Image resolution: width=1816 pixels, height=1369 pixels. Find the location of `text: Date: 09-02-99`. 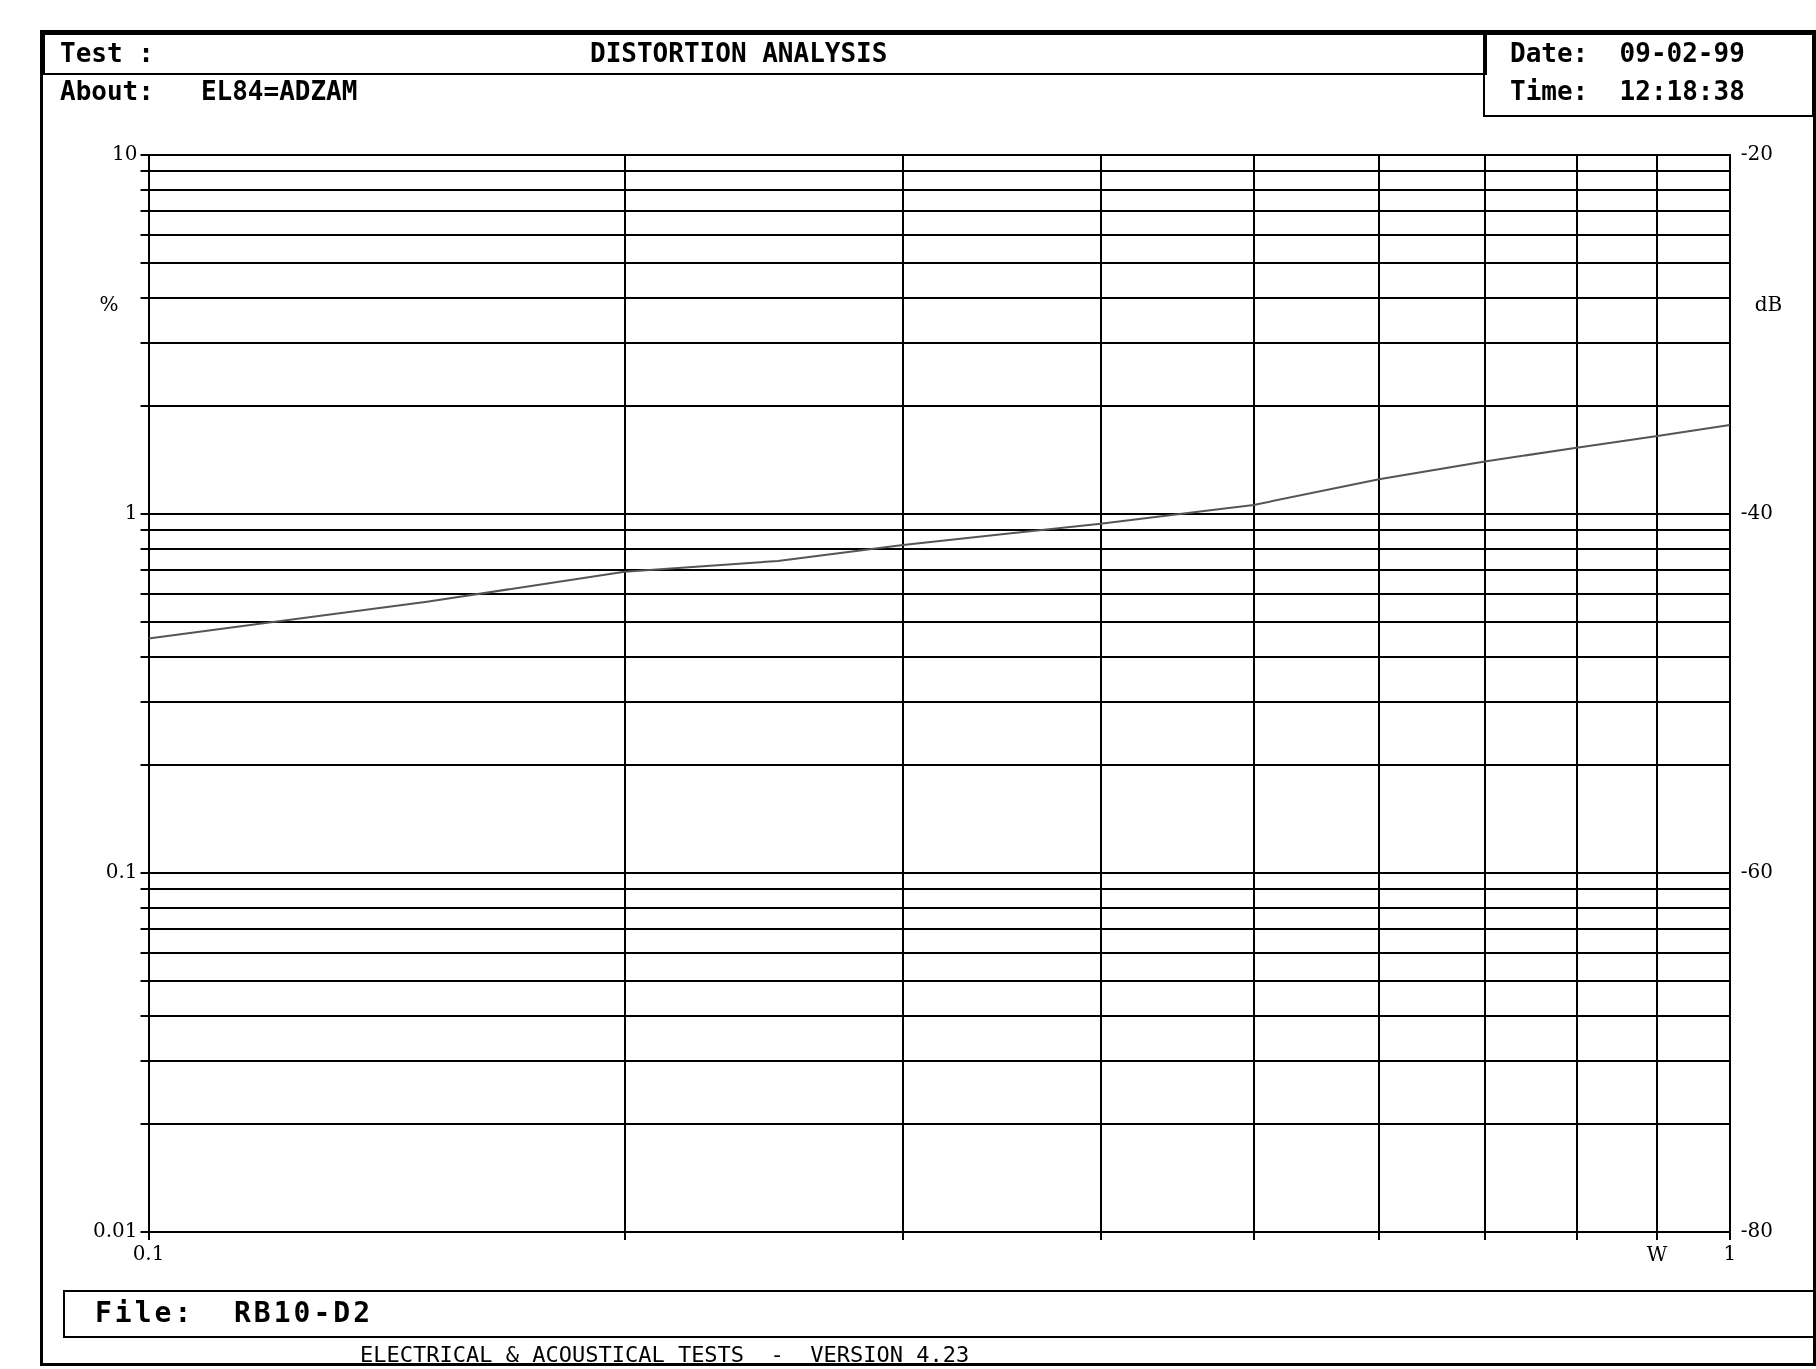

text: Date: 09-02-99 is located at coordinates (1627, 53).